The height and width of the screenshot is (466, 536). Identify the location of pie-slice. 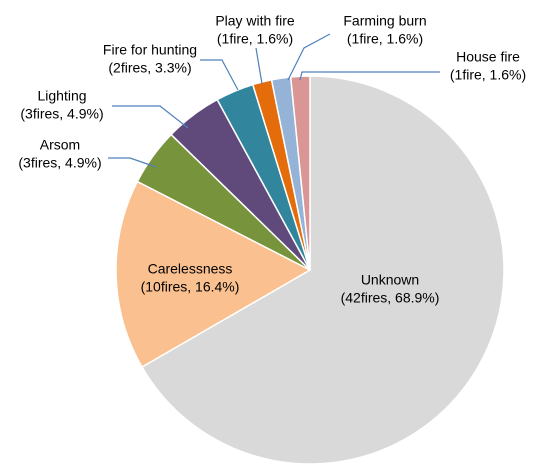
(213, 274).